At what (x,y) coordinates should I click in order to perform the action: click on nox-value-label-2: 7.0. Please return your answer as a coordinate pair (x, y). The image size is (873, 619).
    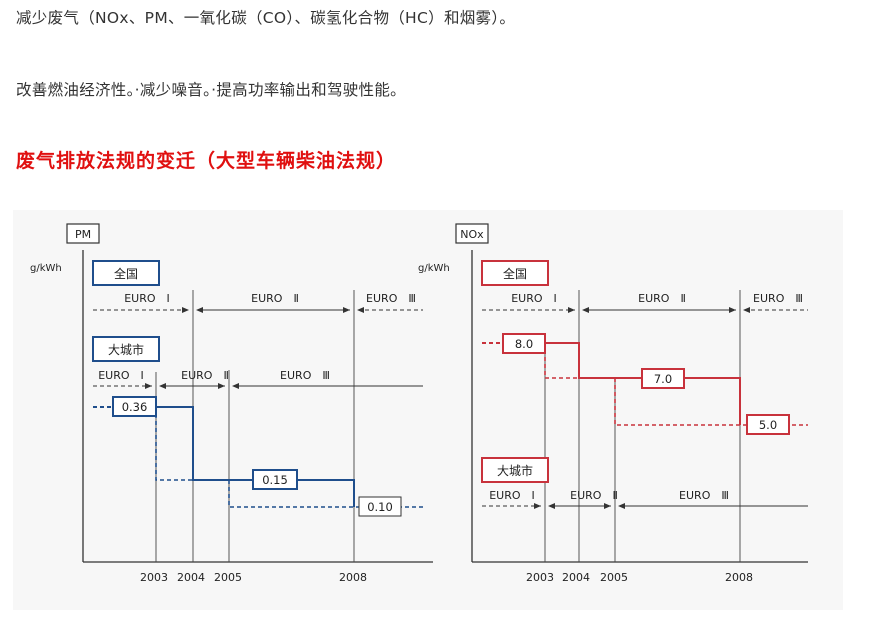
    Looking at the image, I should click on (663, 379).